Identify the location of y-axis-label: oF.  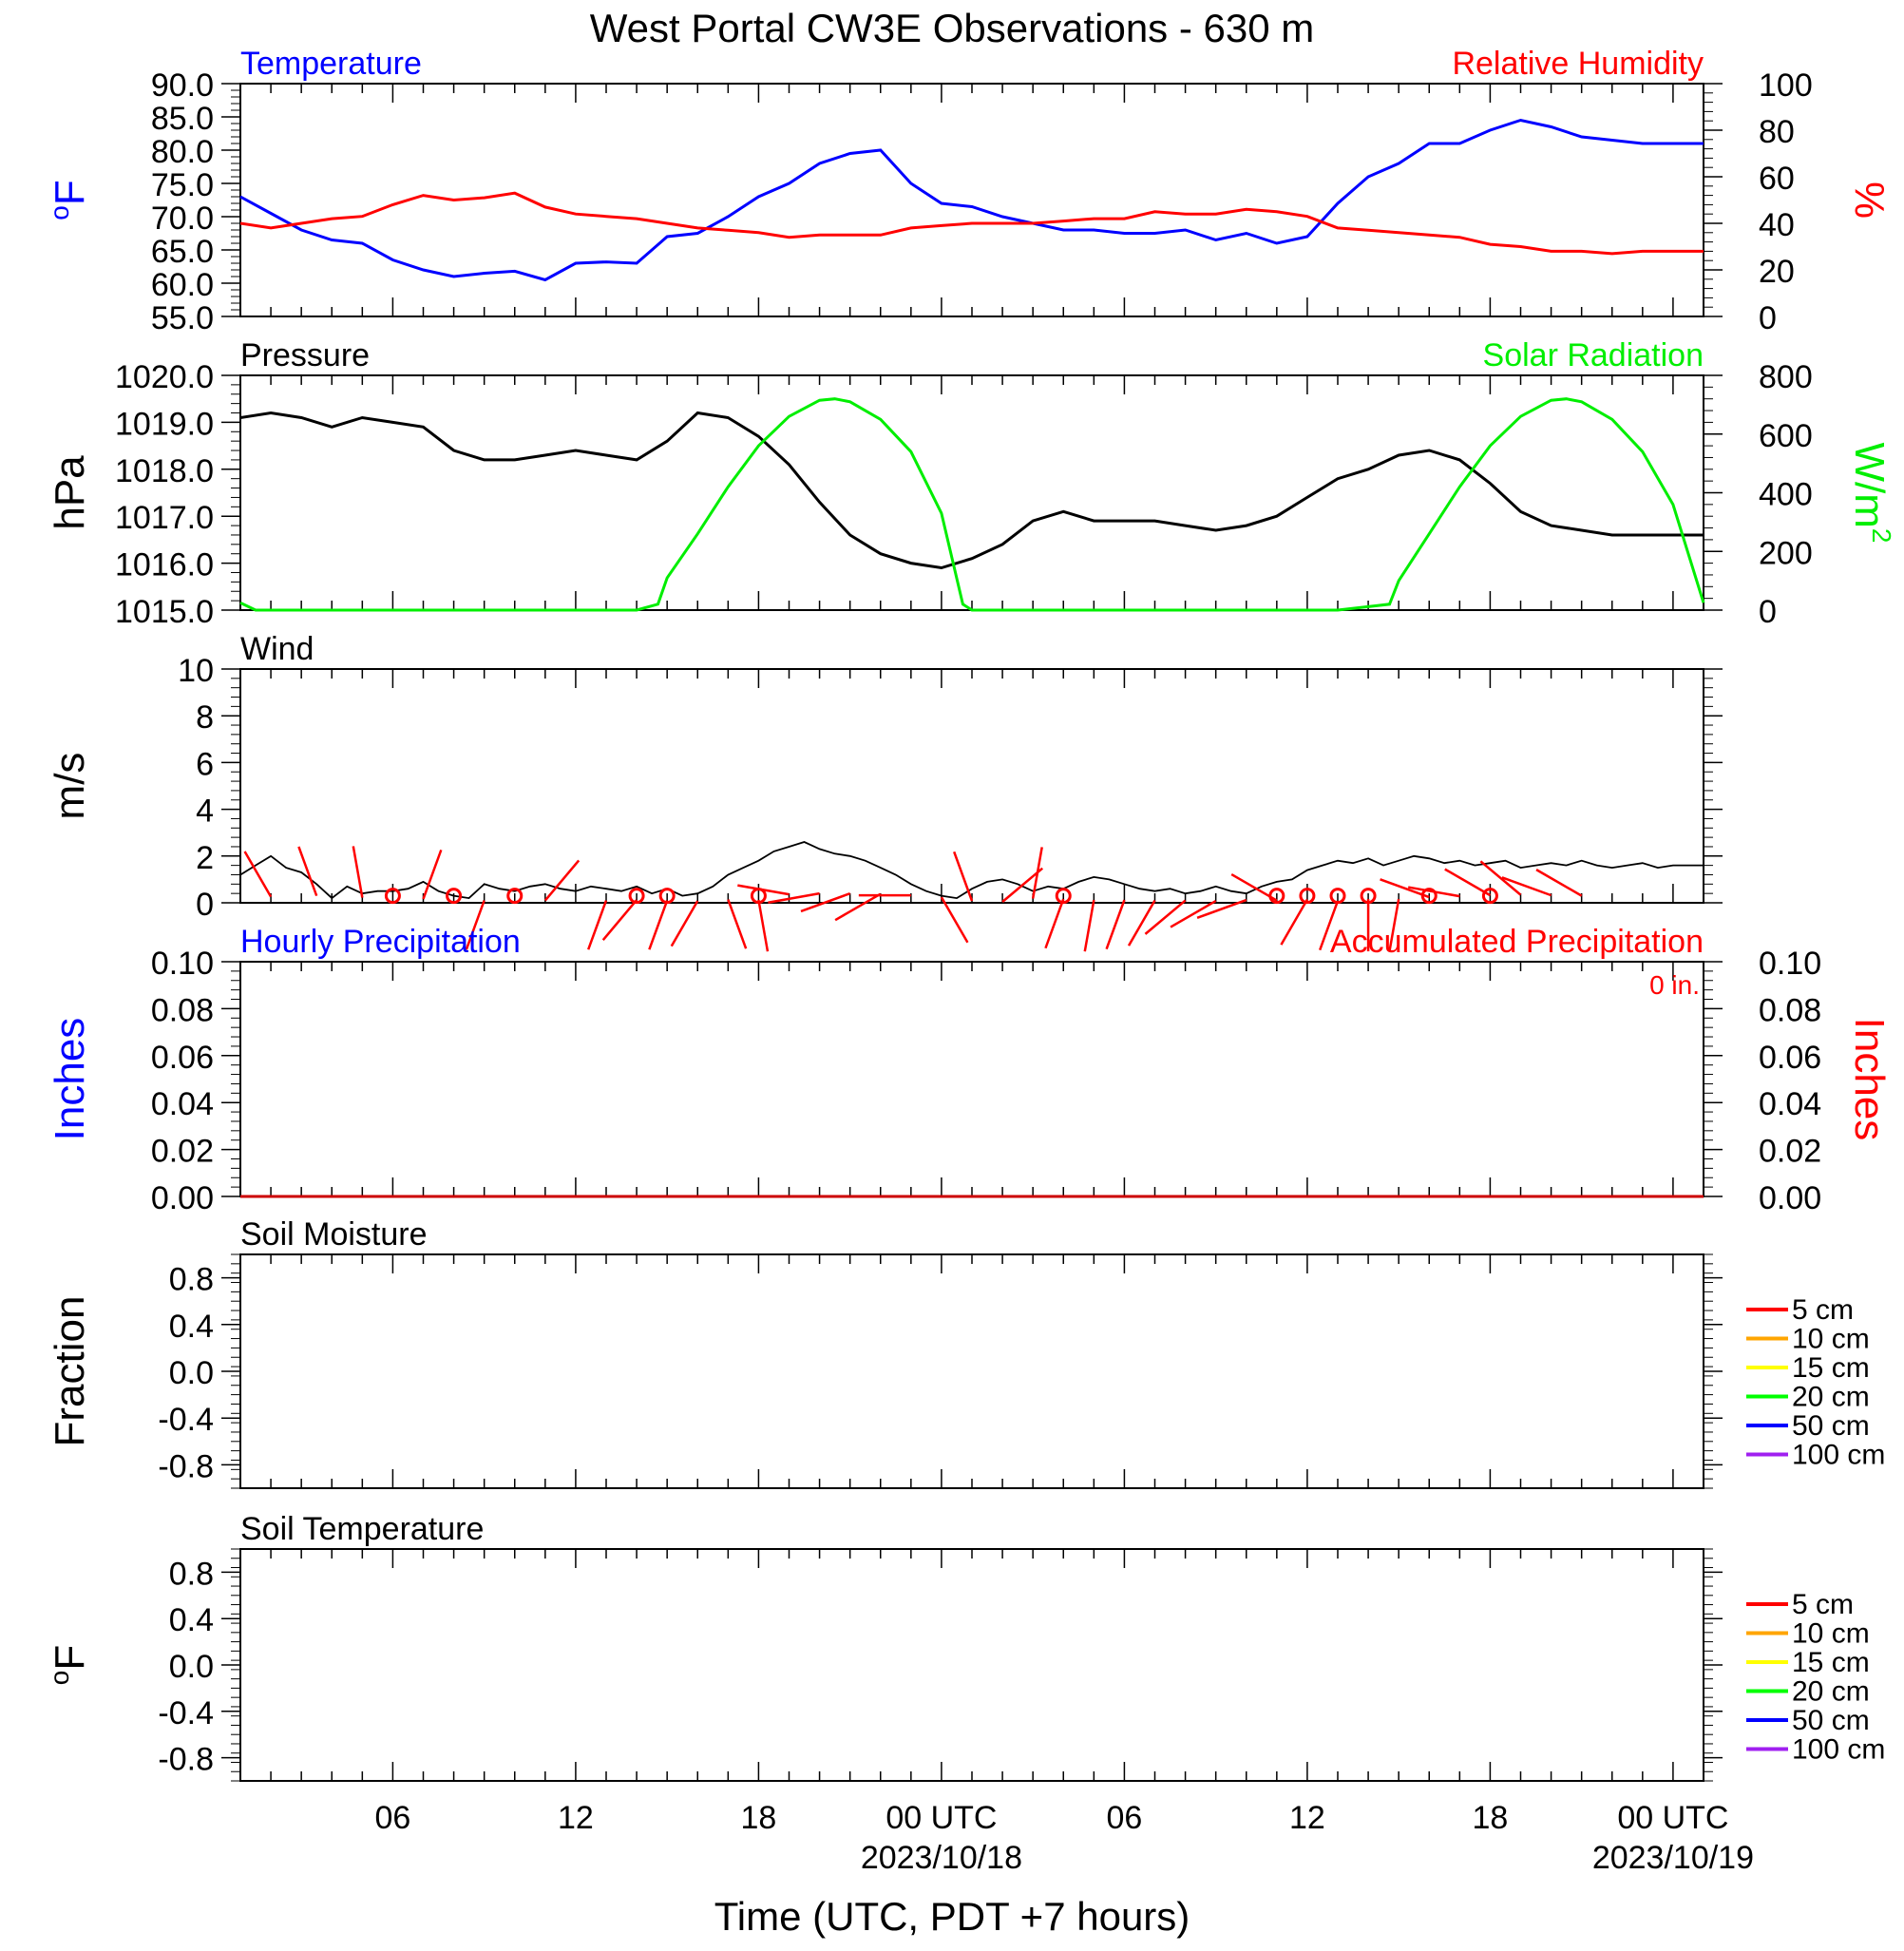
(69, 1665).